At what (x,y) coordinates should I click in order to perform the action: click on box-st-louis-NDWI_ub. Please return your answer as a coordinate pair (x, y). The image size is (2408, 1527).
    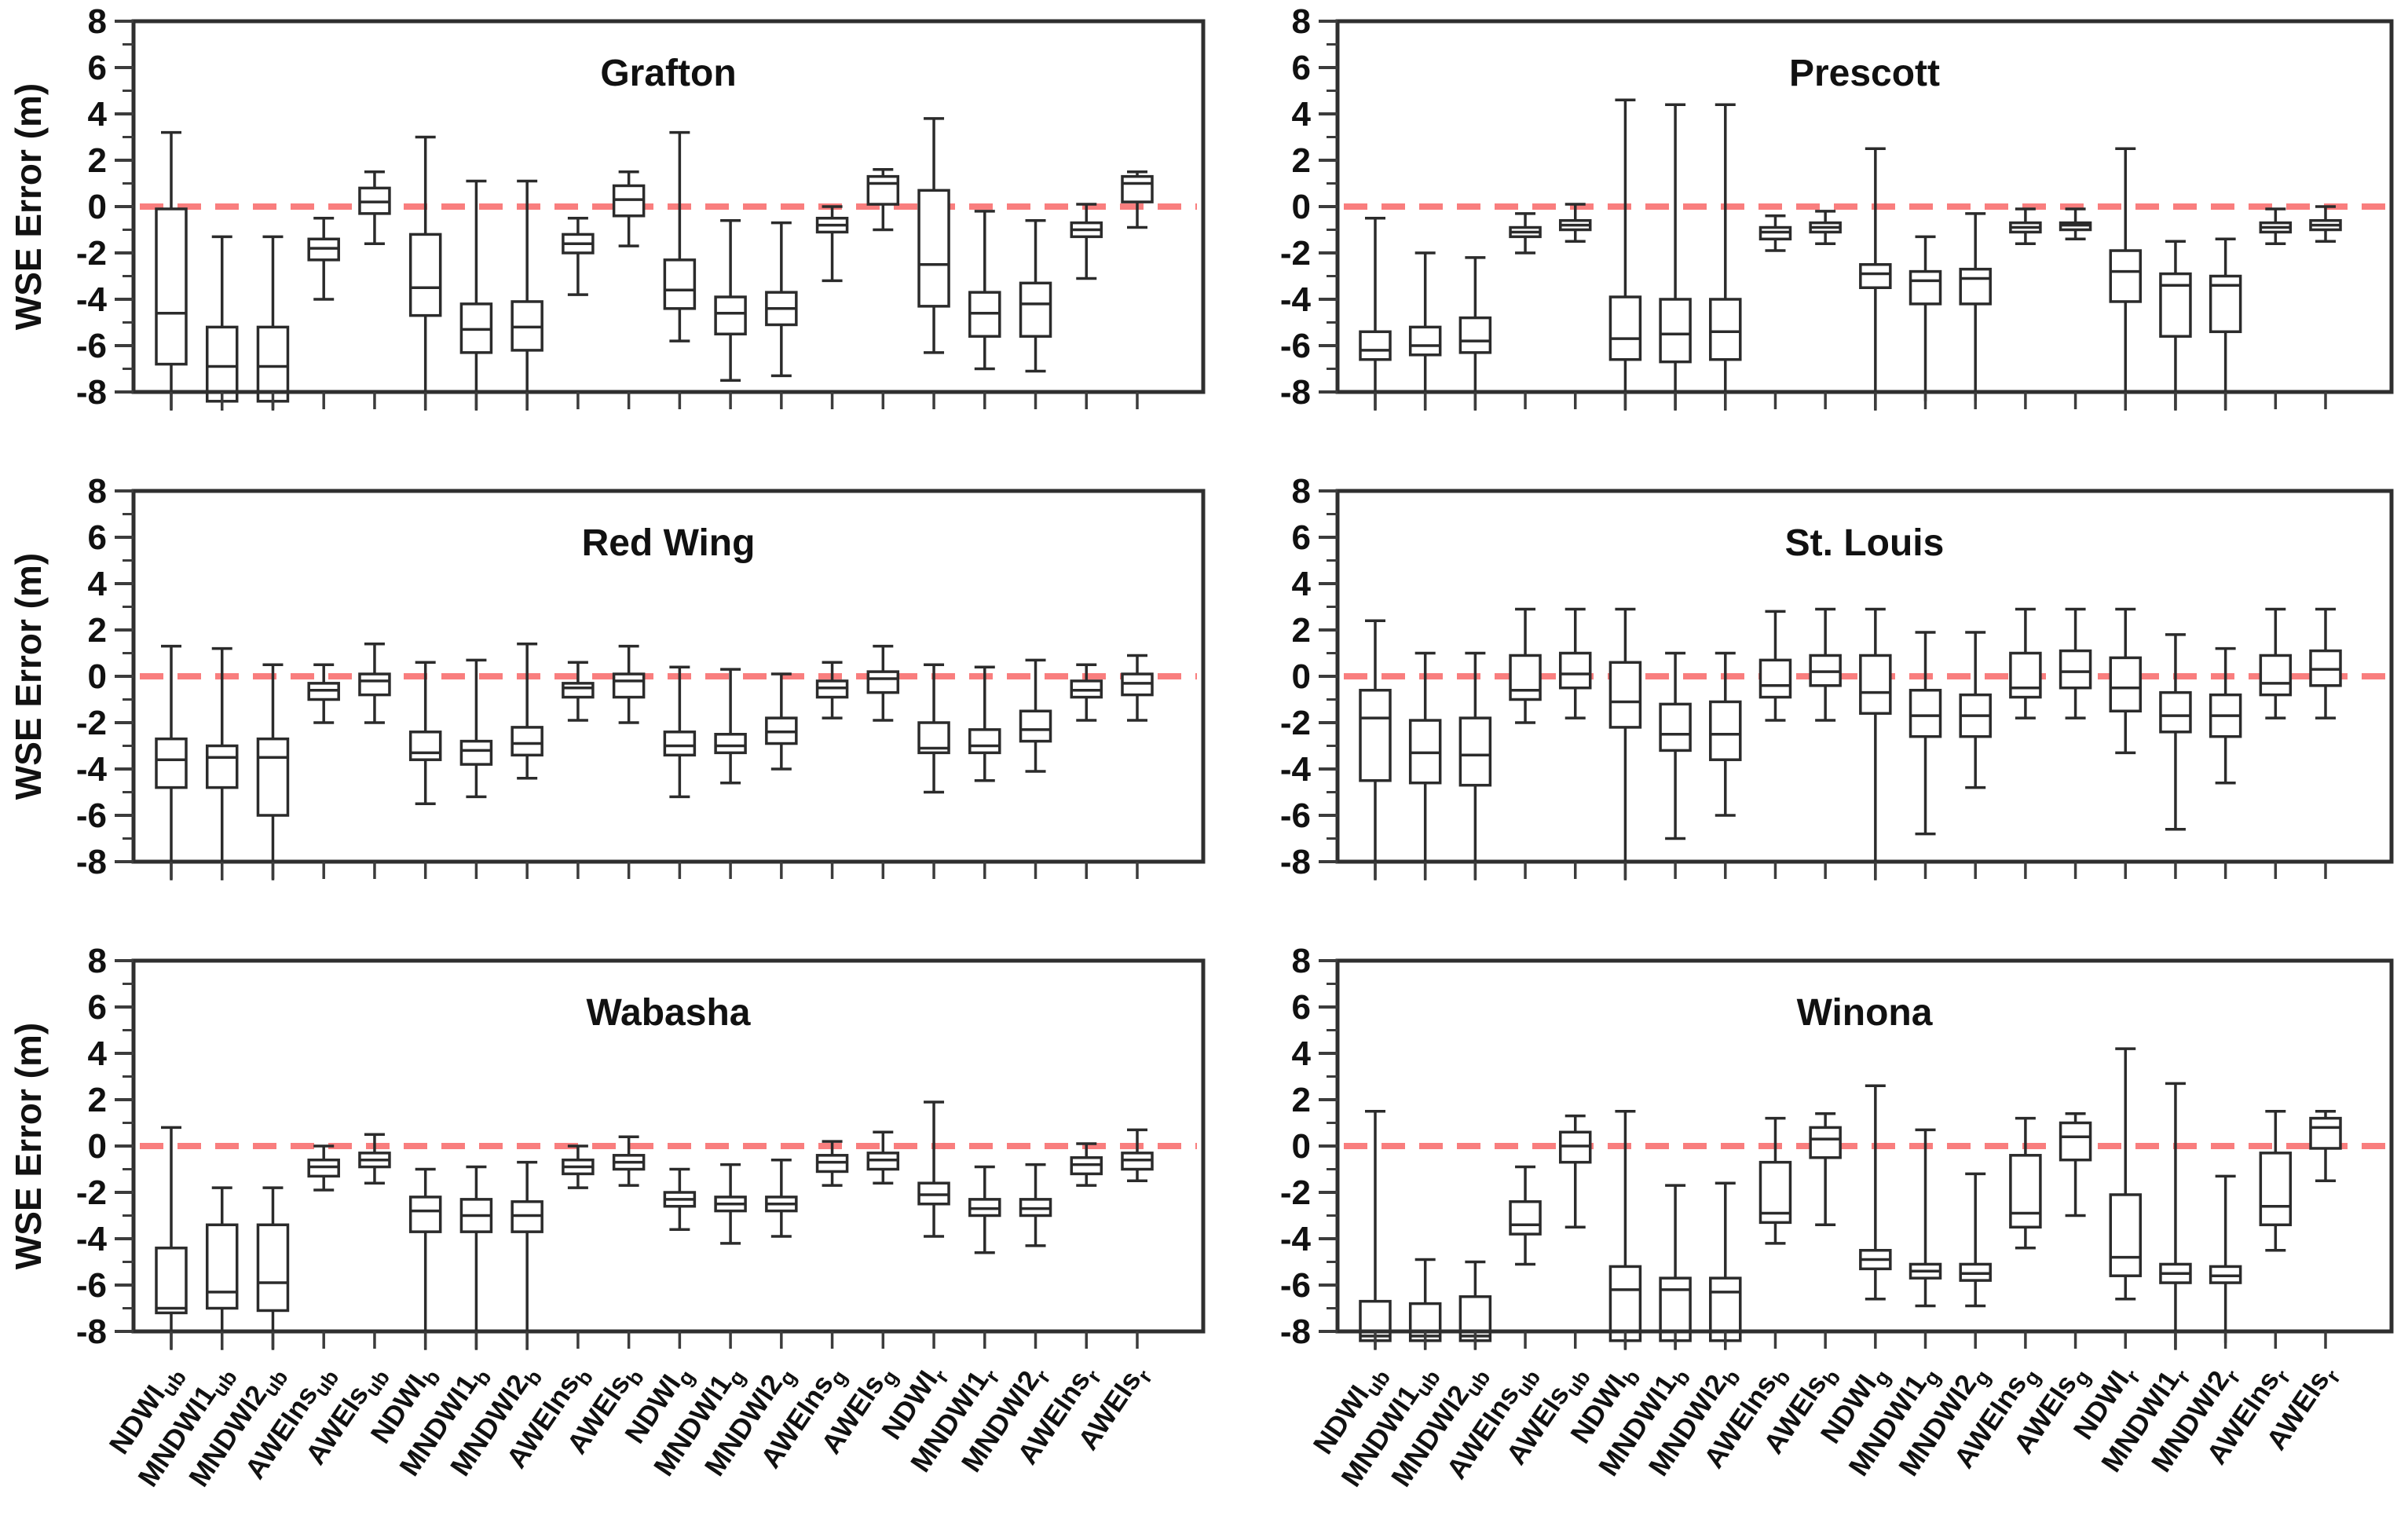
    Looking at the image, I should click on (1375, 750).